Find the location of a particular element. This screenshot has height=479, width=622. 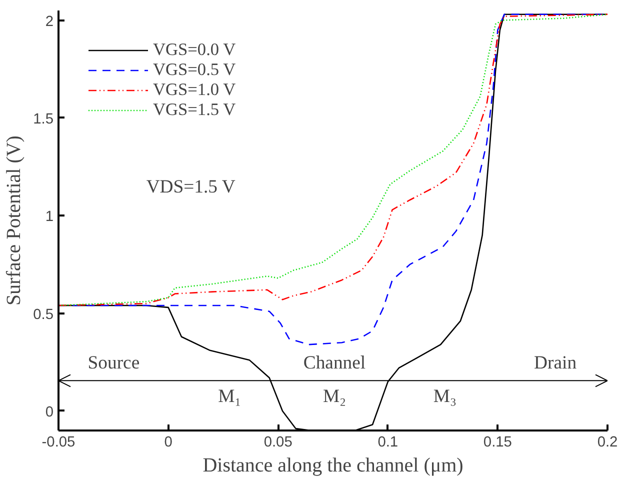

legend-label: VGS=1.5 V is located at coordinates (194, 110).